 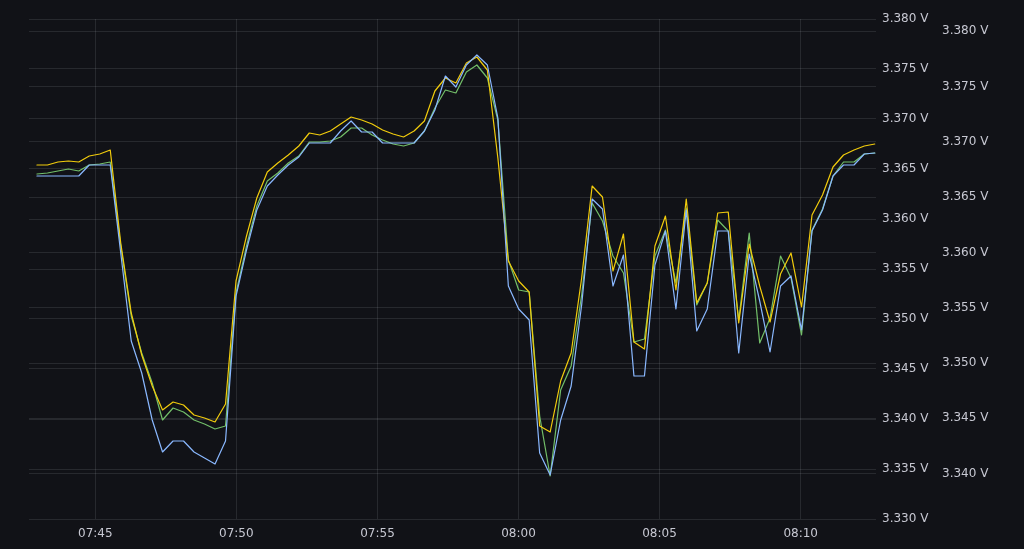 What do you see at coordinates (906, 418) in the screenshot?
I see `y-tick-label: 3.340 V` at bounding box center [906, 418].